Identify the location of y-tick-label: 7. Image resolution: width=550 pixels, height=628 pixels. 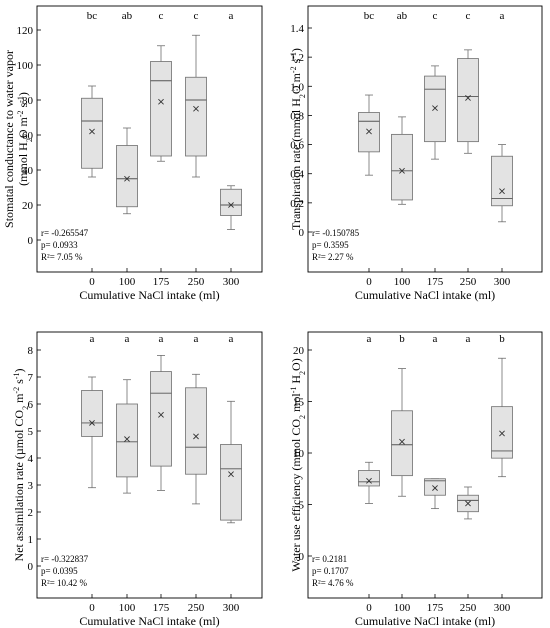
(31, 378).